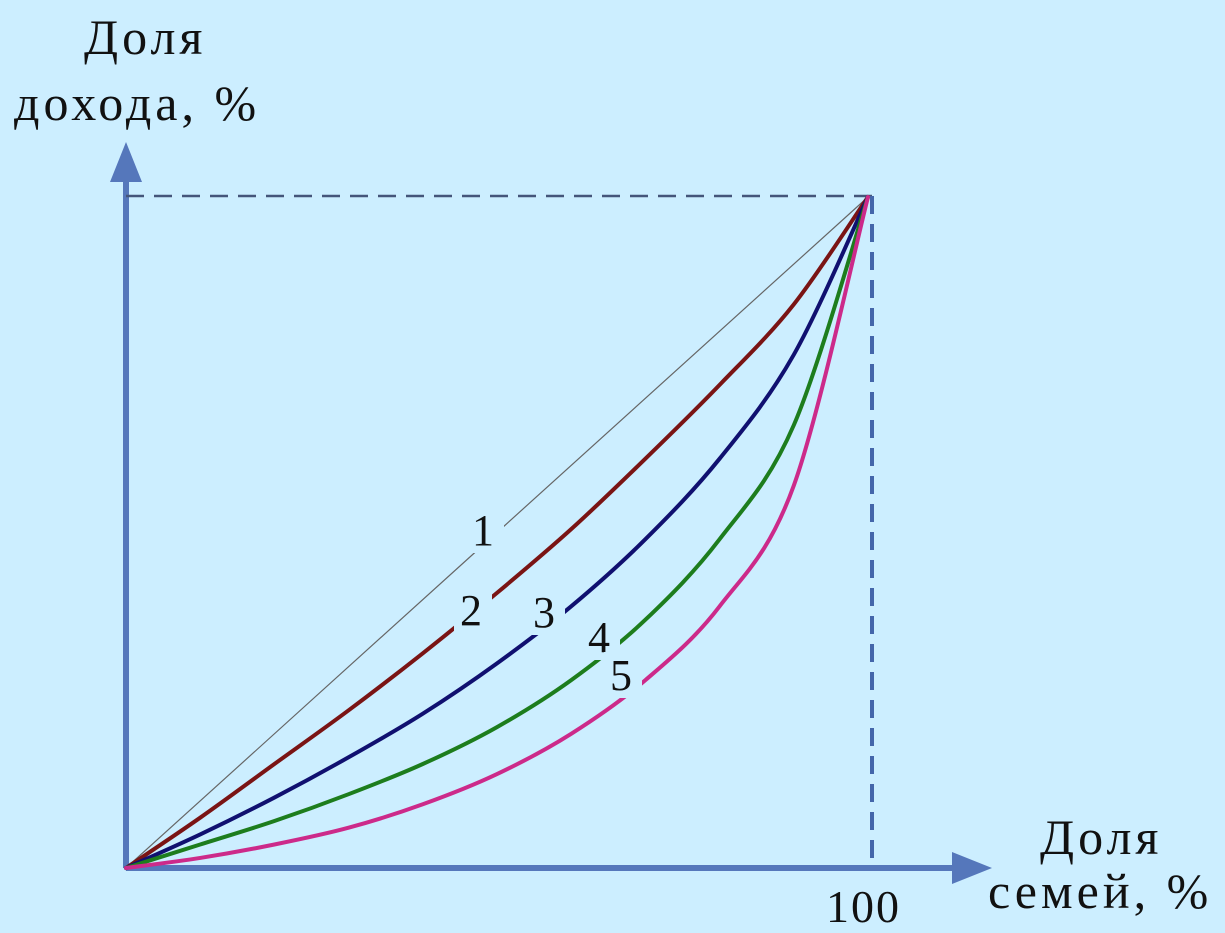 Image resolution: width=1225 pixels, height=933 pixels. I want to click on series-label-5: 5, so click(621, 675).